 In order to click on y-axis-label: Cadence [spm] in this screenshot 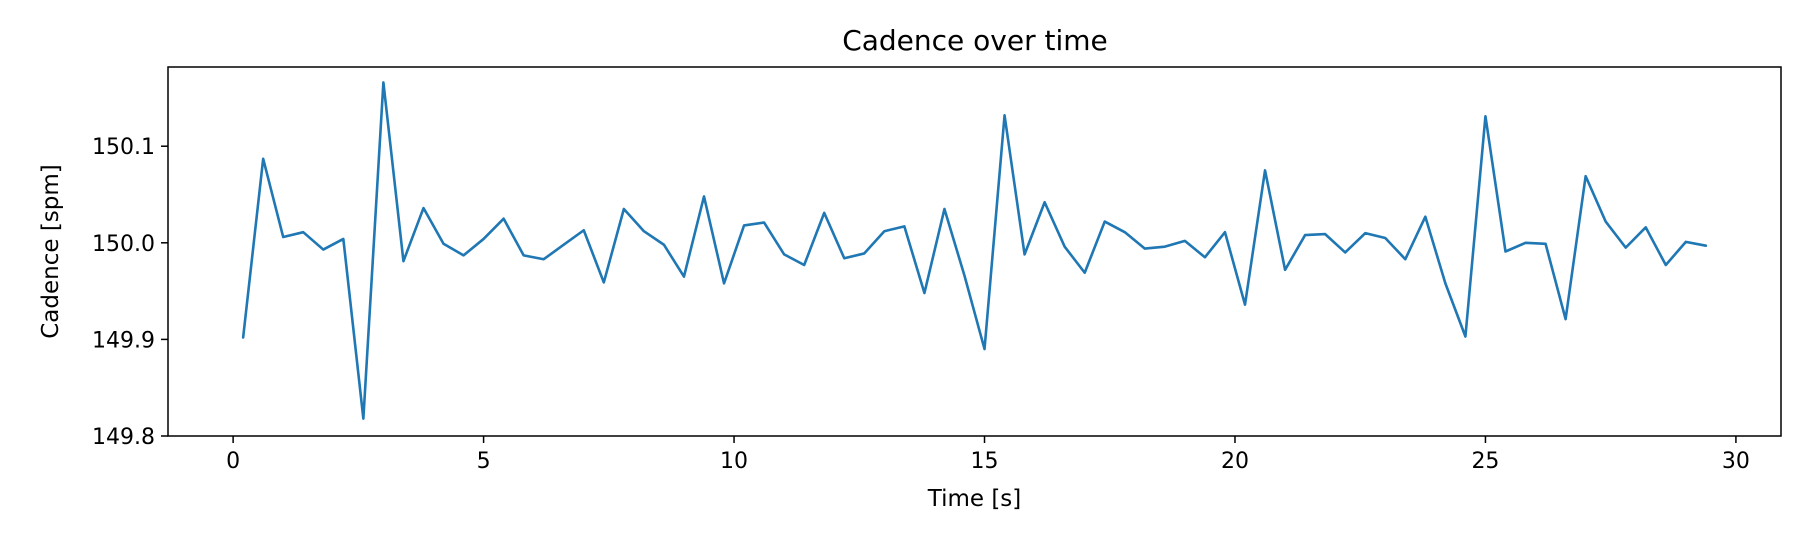, I will do `click(51, 251)`.